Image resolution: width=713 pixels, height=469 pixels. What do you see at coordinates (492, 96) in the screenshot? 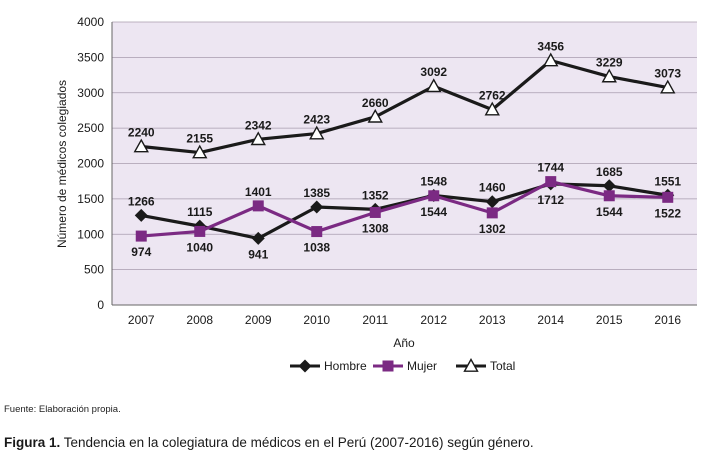
I see `data-label: 2762` at bounding box center [492, 96].